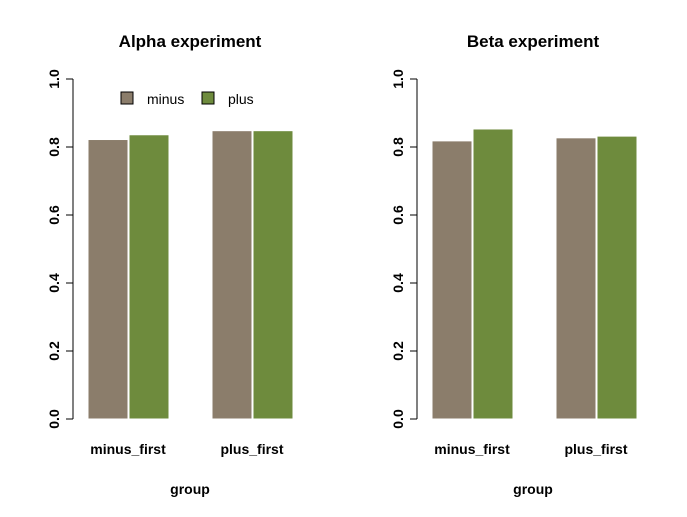  Describe the element at coordinates (208, 98) in the screenshot. I see `legend-swatch-plus` at that location.